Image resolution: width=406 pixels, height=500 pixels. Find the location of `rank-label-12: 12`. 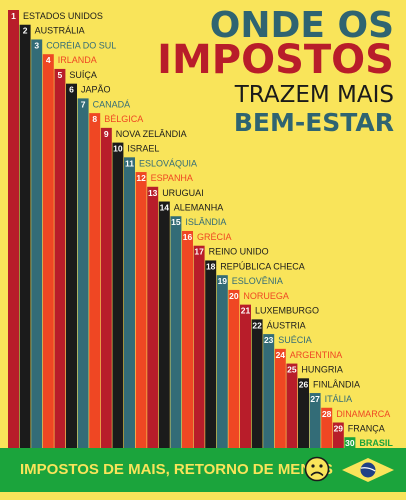

rank-label-12: 12 is located at coordinates (141, 178).